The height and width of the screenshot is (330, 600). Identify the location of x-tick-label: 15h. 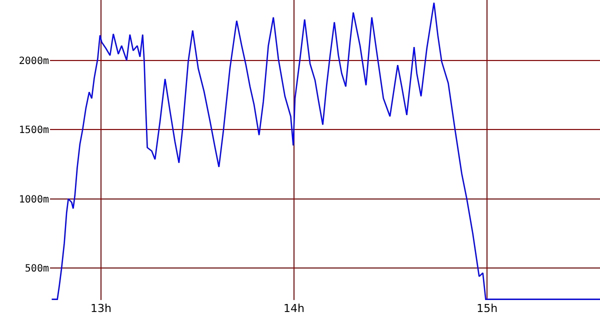
(487, 308).